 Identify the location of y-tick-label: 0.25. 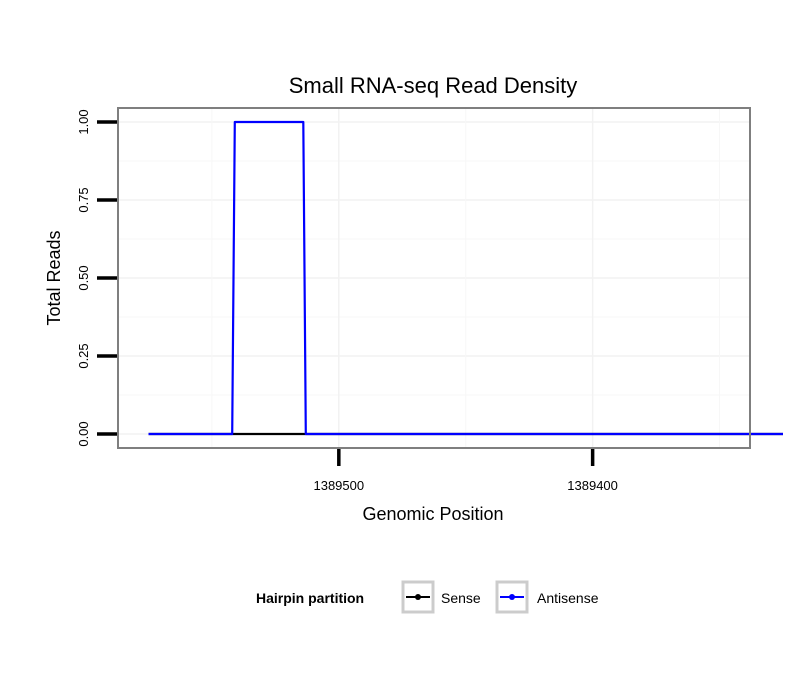
(83, 355).